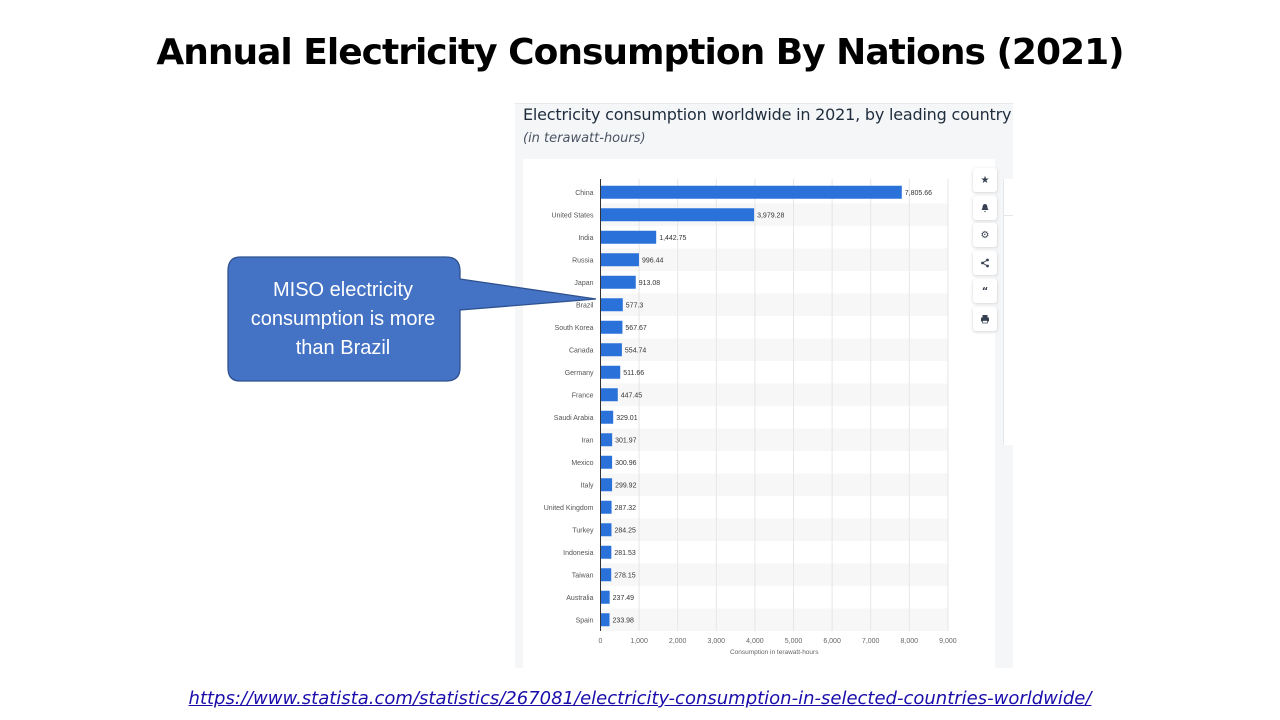 This screenshot has height=720, width=1280. What do you see at coordinates (632, 395) in the screenshot?
I see `bar-value-label: 447.45` at bounding box center [632, 395].